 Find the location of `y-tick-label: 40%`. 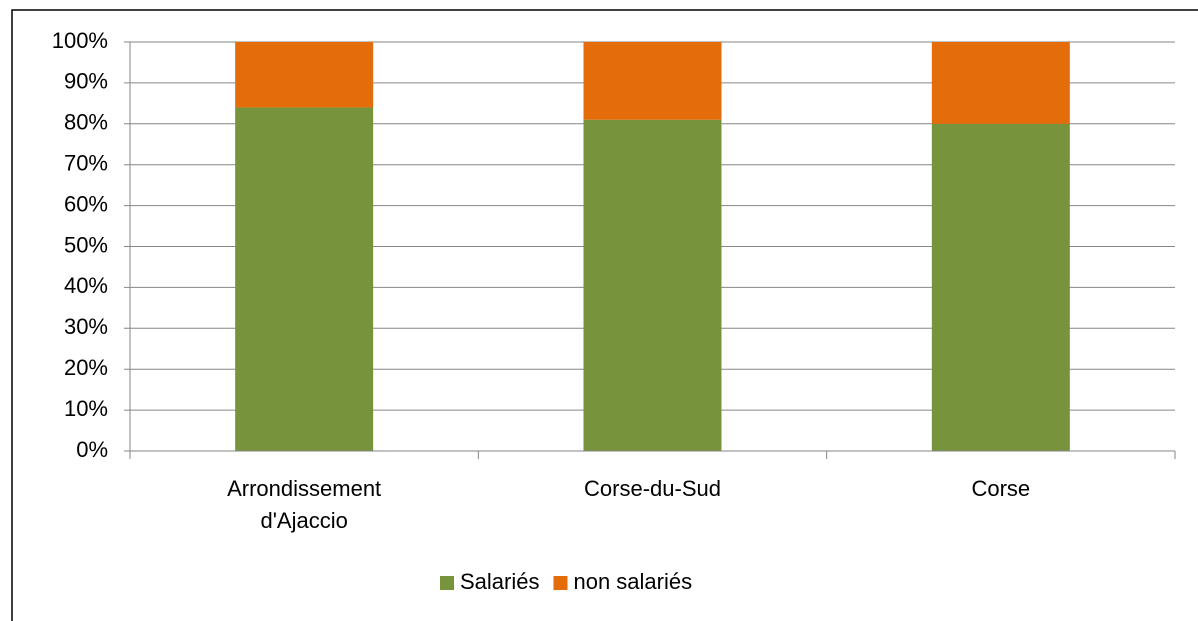

y-tick-label: 40% is located at coordinates (86, 285).